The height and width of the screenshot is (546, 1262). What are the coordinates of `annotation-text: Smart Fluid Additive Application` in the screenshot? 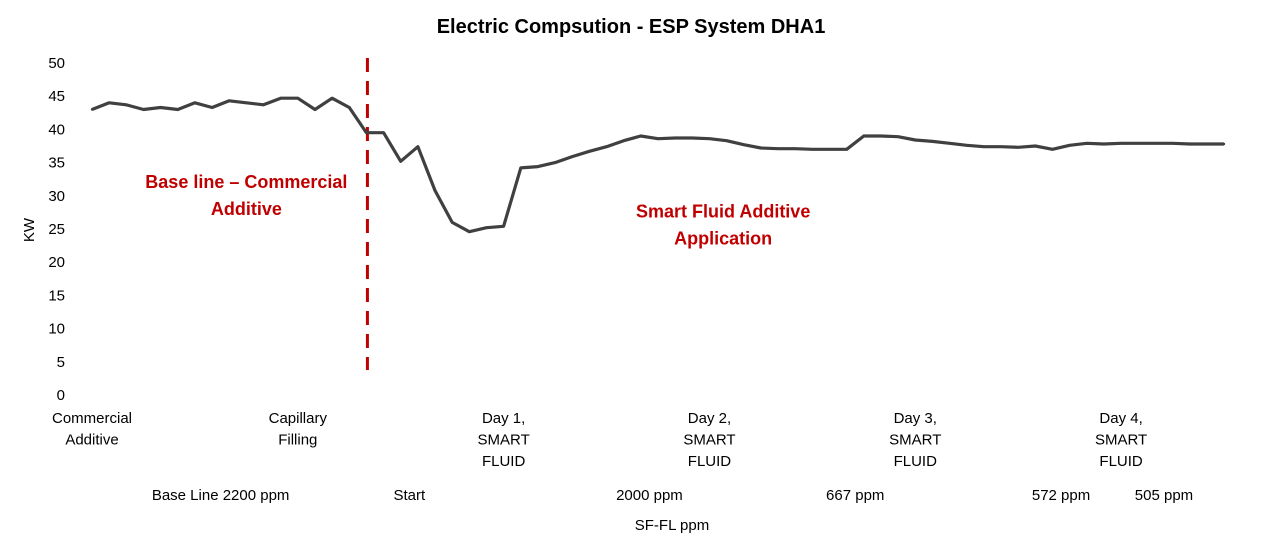 It's located at (723, 225).